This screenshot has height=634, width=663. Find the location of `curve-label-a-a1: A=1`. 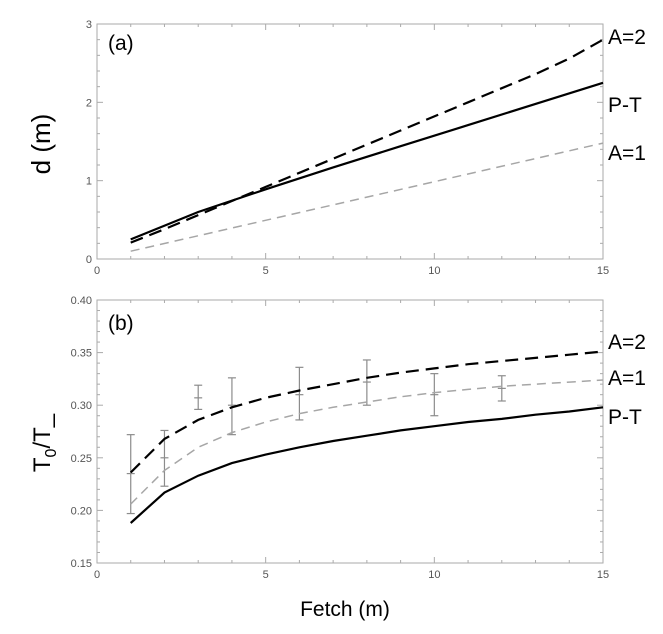

curve-label-a-a1: A=1 is located at coordinates (627, 153).